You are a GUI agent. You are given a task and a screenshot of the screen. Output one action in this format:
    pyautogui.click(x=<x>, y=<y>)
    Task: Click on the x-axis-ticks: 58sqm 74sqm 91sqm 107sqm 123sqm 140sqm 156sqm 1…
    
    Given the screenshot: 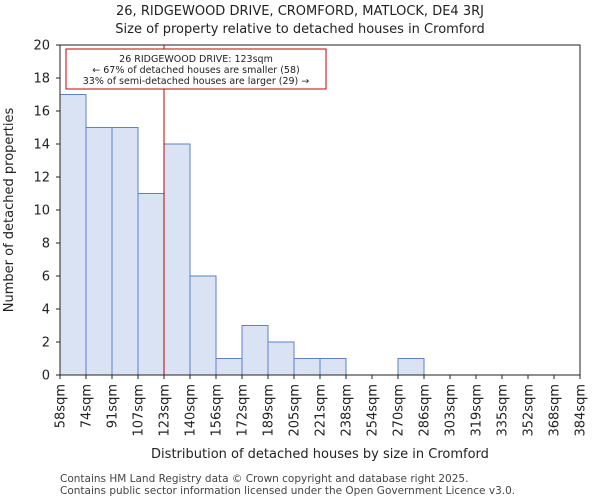 What is the action you would take?
    pyautogui.click(x=321, y=406)
    